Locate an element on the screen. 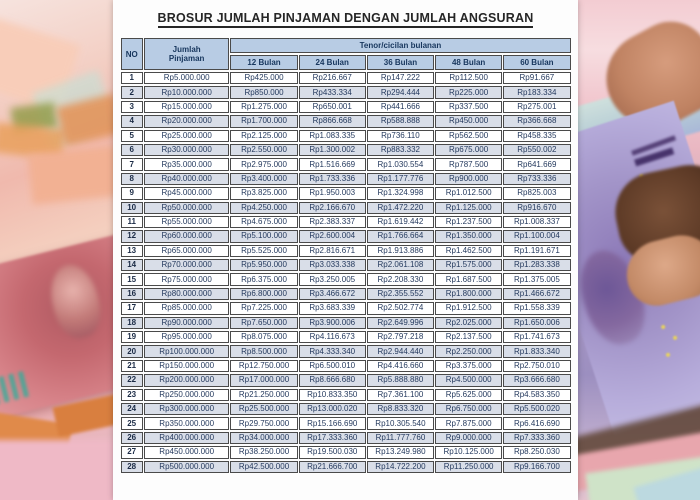 This screenshot has width=700, height=500. cell-angsuran-3: Rp147.222 is located at coordinates (400, 78).